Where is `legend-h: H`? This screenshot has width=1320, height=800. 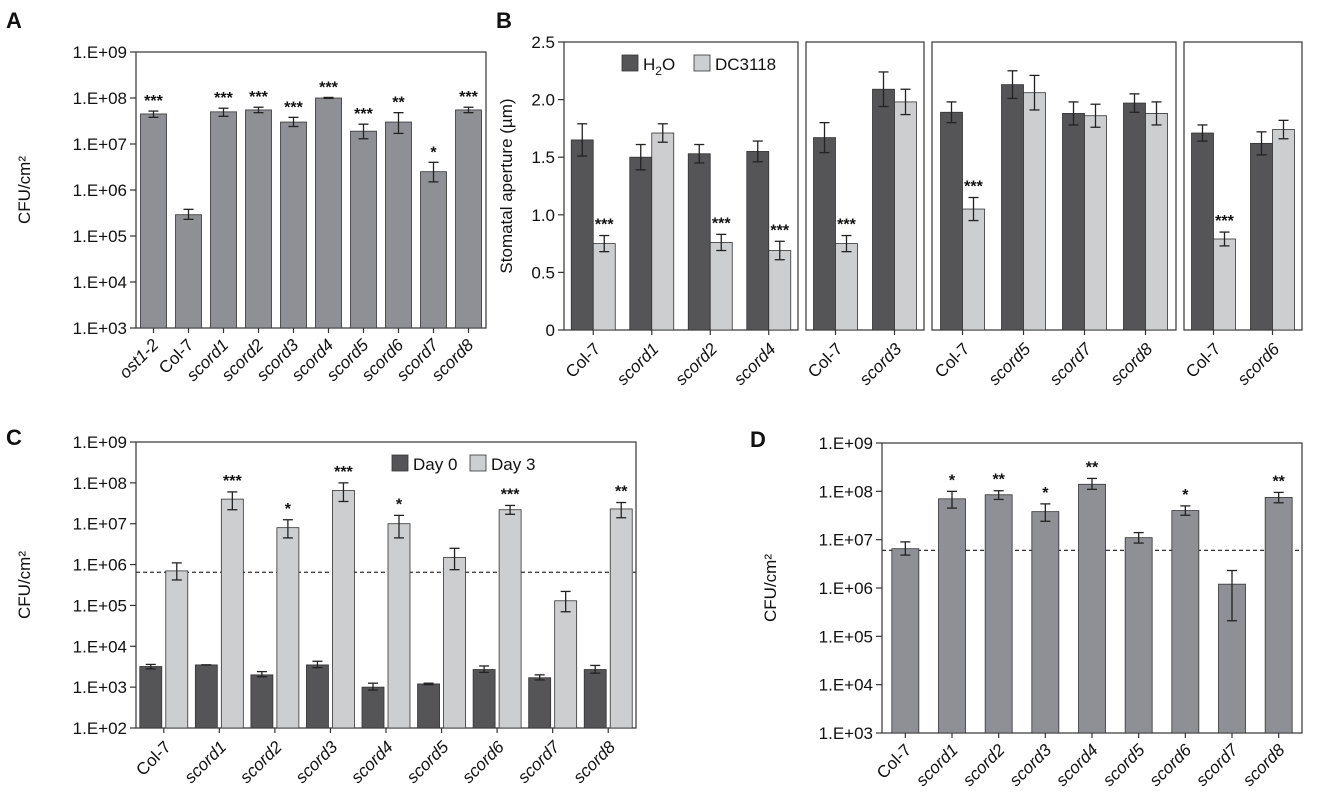
legend-h: H is located at coordinates (649, 64).